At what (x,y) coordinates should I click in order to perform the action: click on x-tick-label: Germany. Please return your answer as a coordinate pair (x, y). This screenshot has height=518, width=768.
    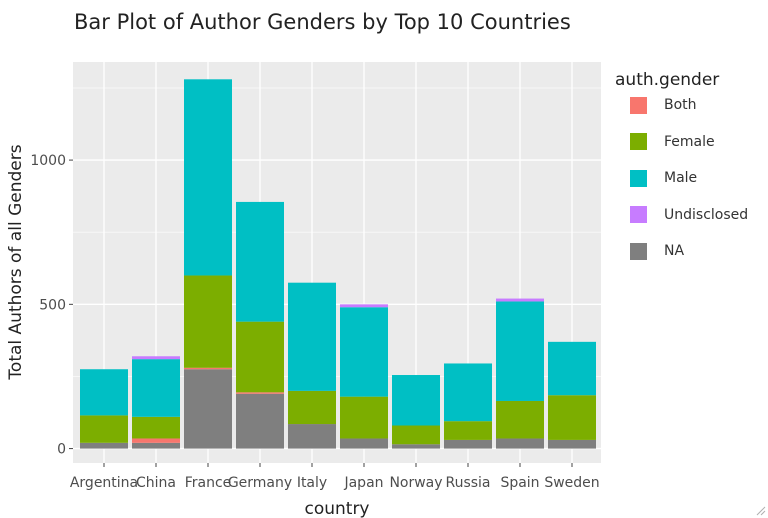
    Looking at the image, I should click on (260, 483).